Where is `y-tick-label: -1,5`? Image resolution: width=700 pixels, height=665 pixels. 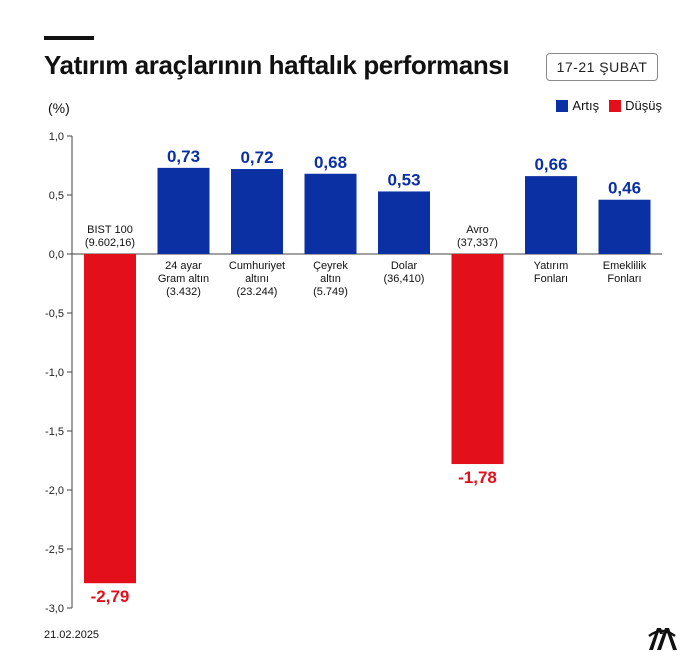 y-tick-label: -1,5 is located at coordinates (54, 432).